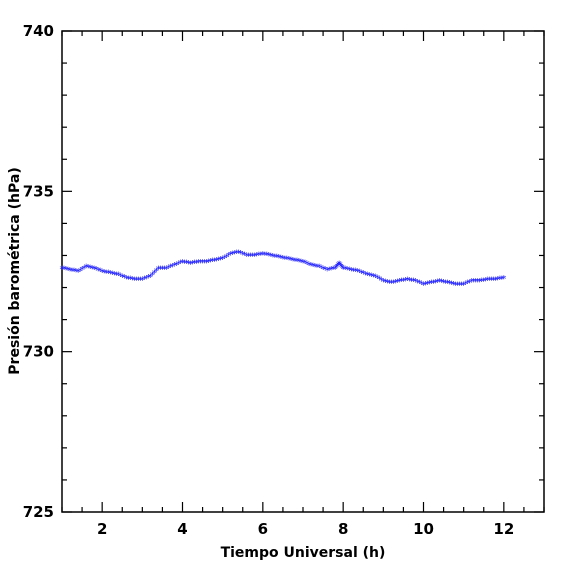 The width and height of the screenshot is (574, 574). I want to click on x-tick-label: 2, so click(102, 529).